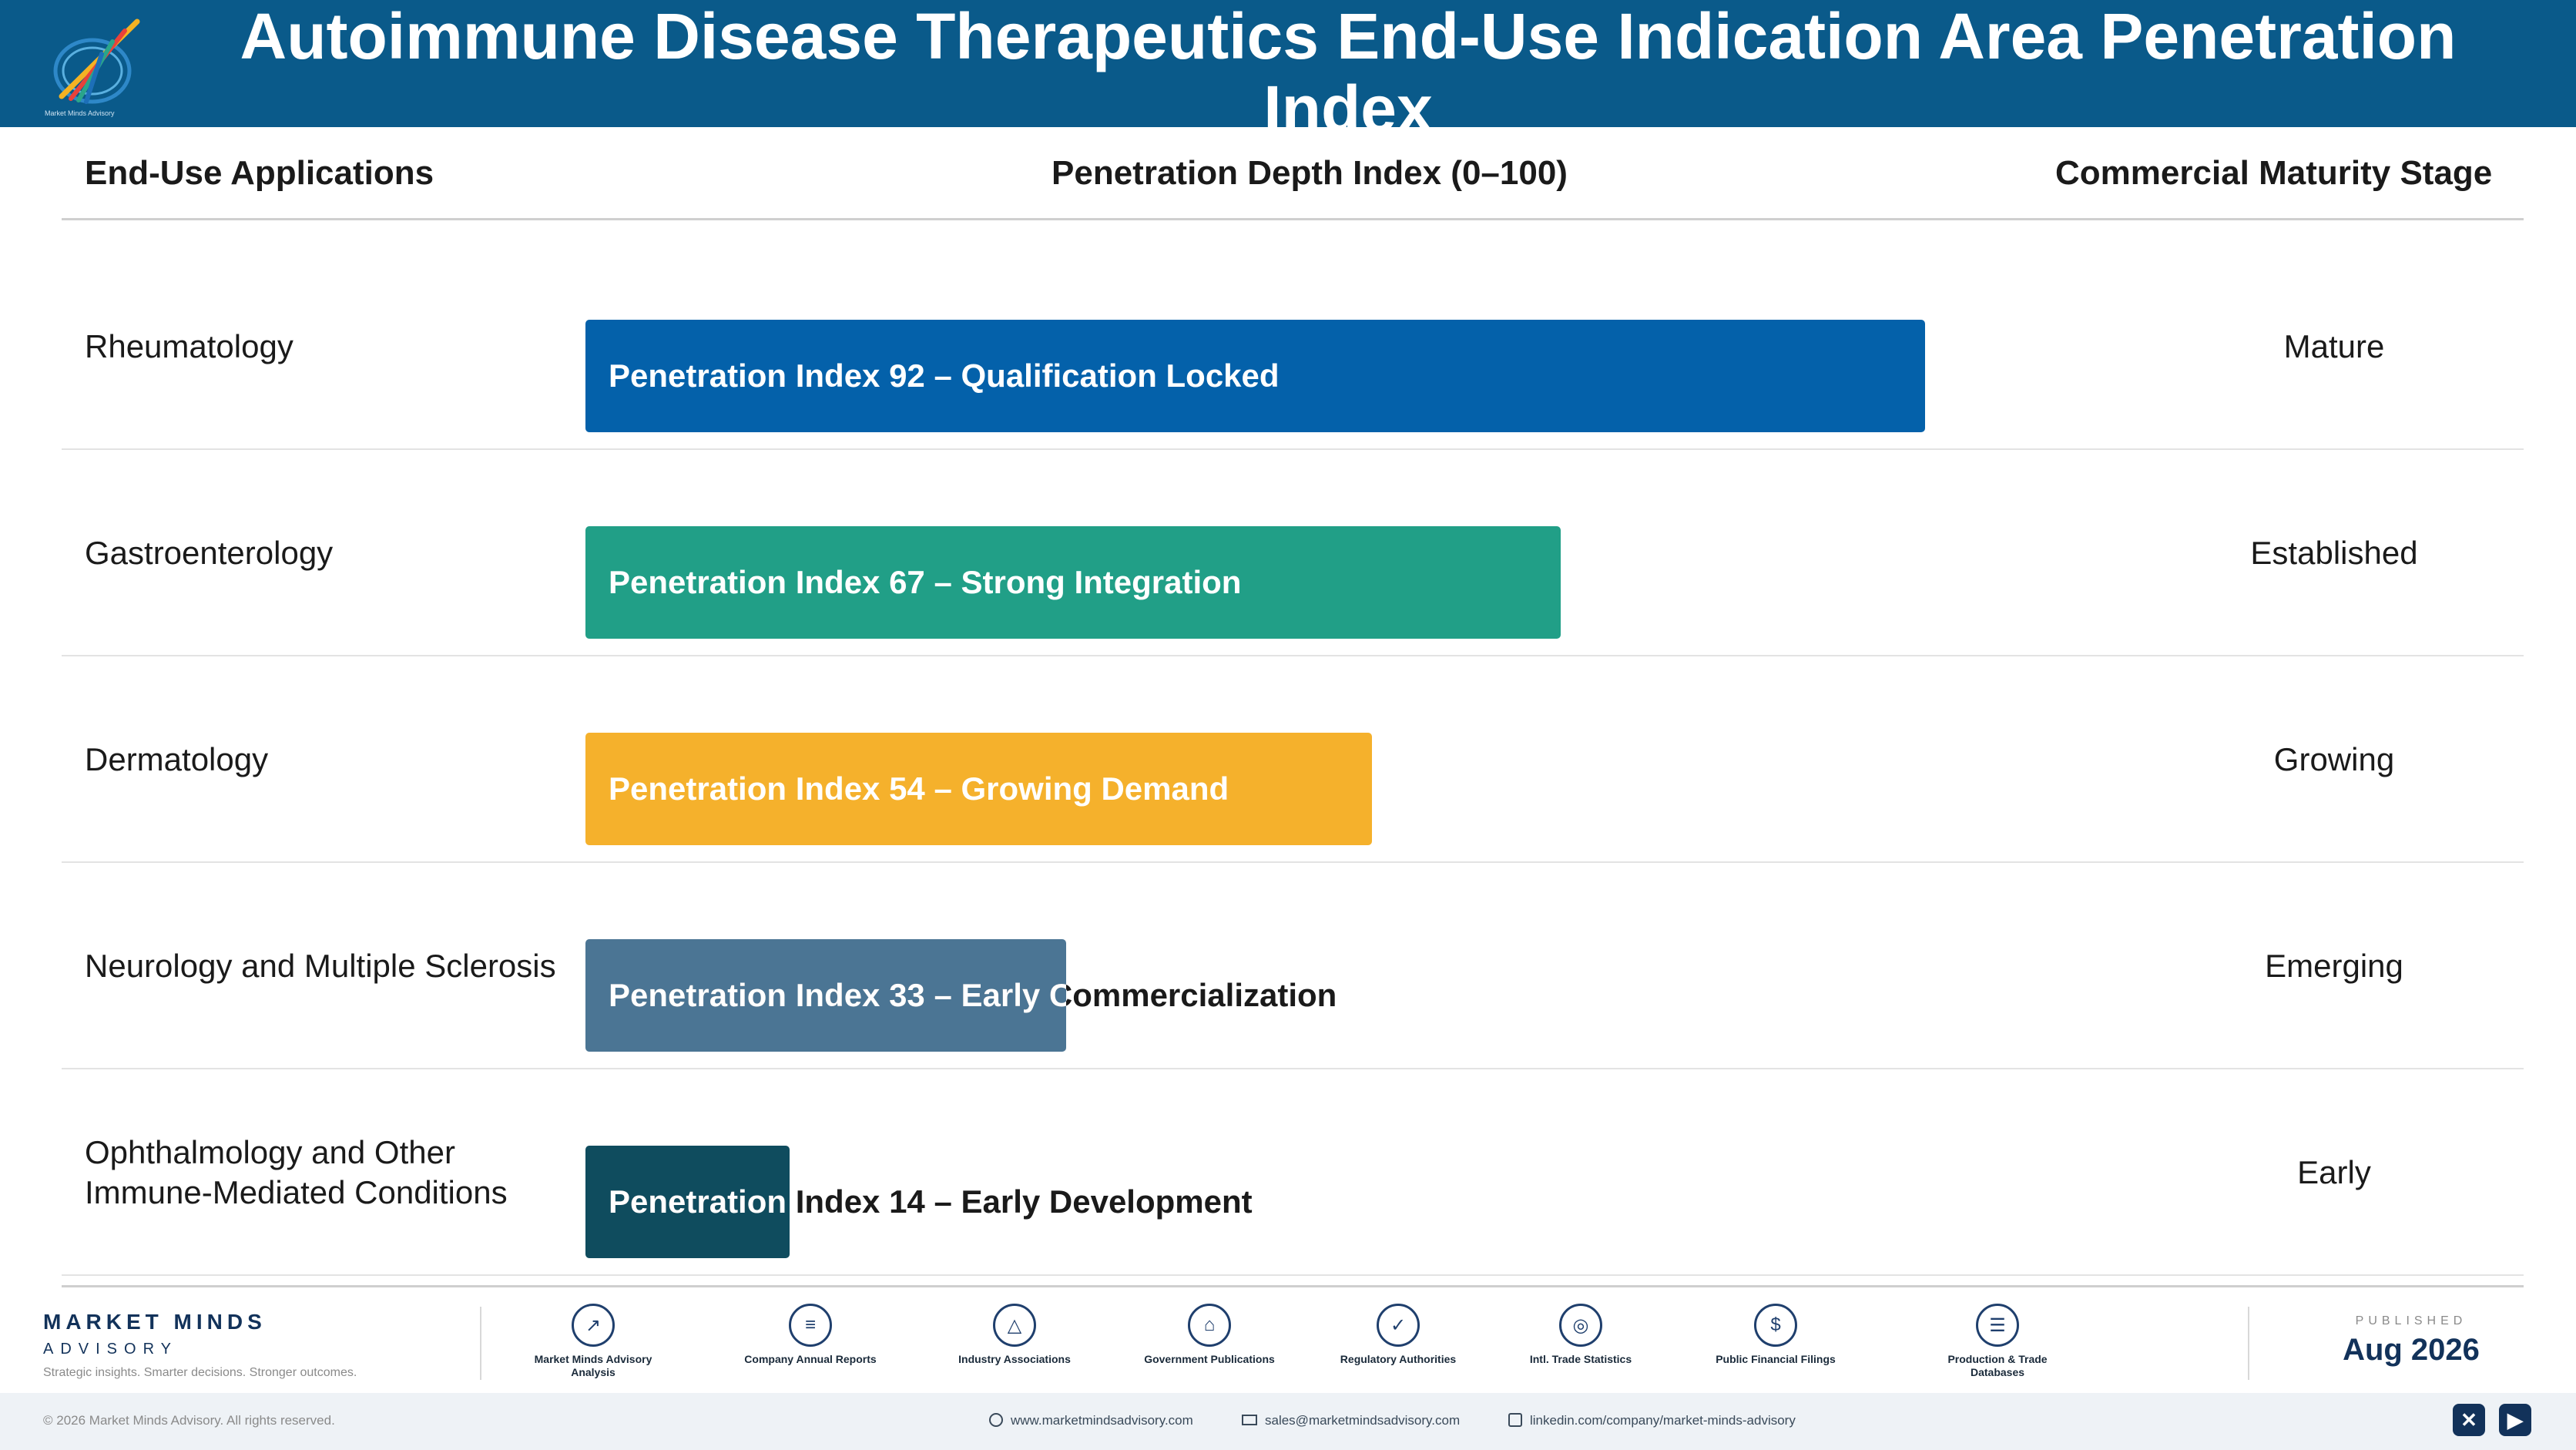  Describe the element at coordinates (110, 1349) in the screenshot. I see `brand-subname: ADVISORY` at that location.